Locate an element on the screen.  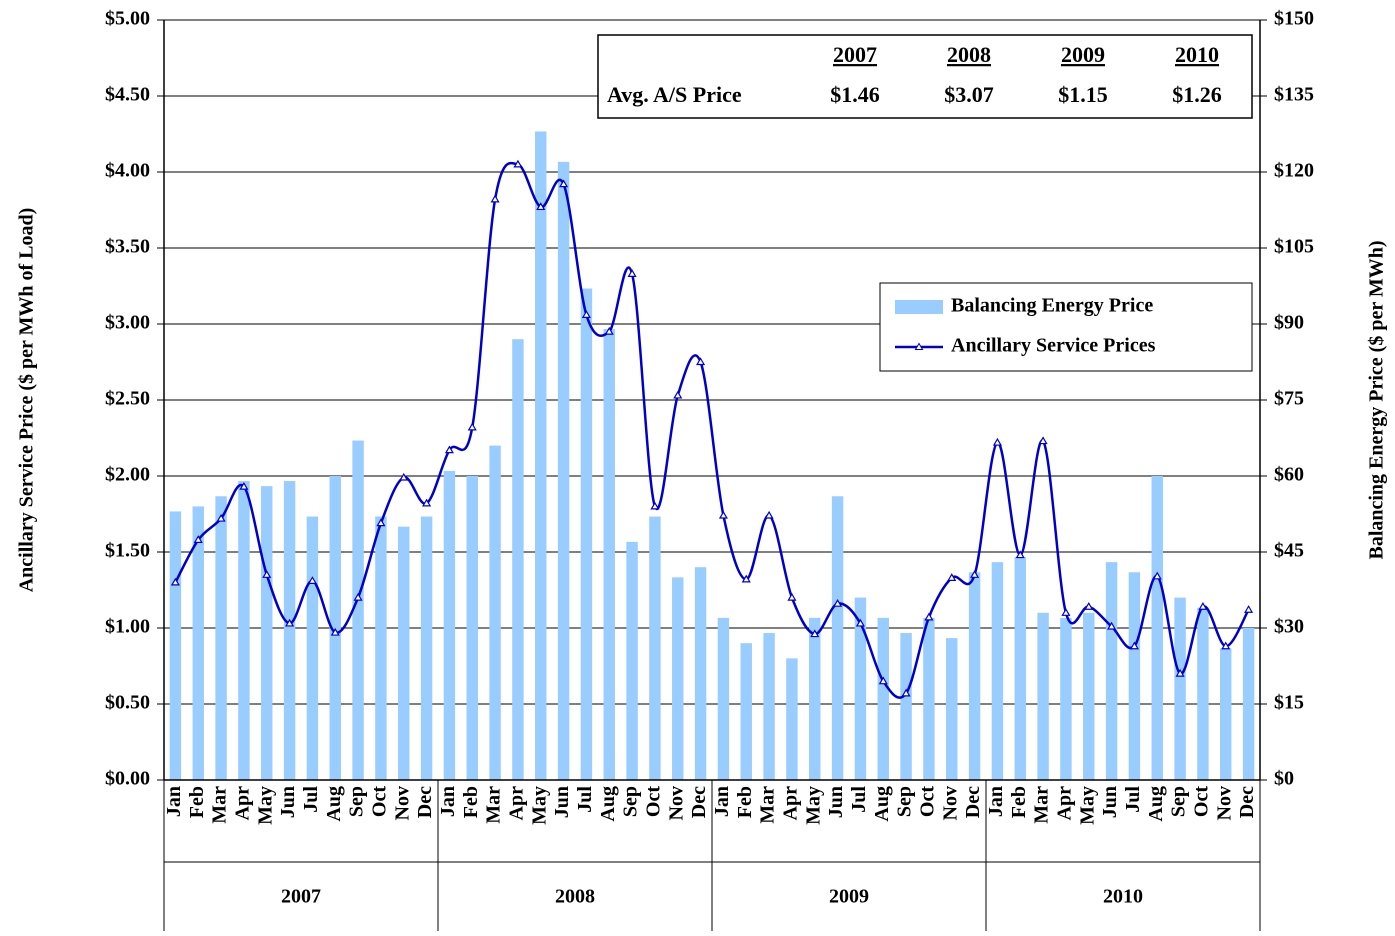
summary-column: 2008 is located at coordinates (969, 54).